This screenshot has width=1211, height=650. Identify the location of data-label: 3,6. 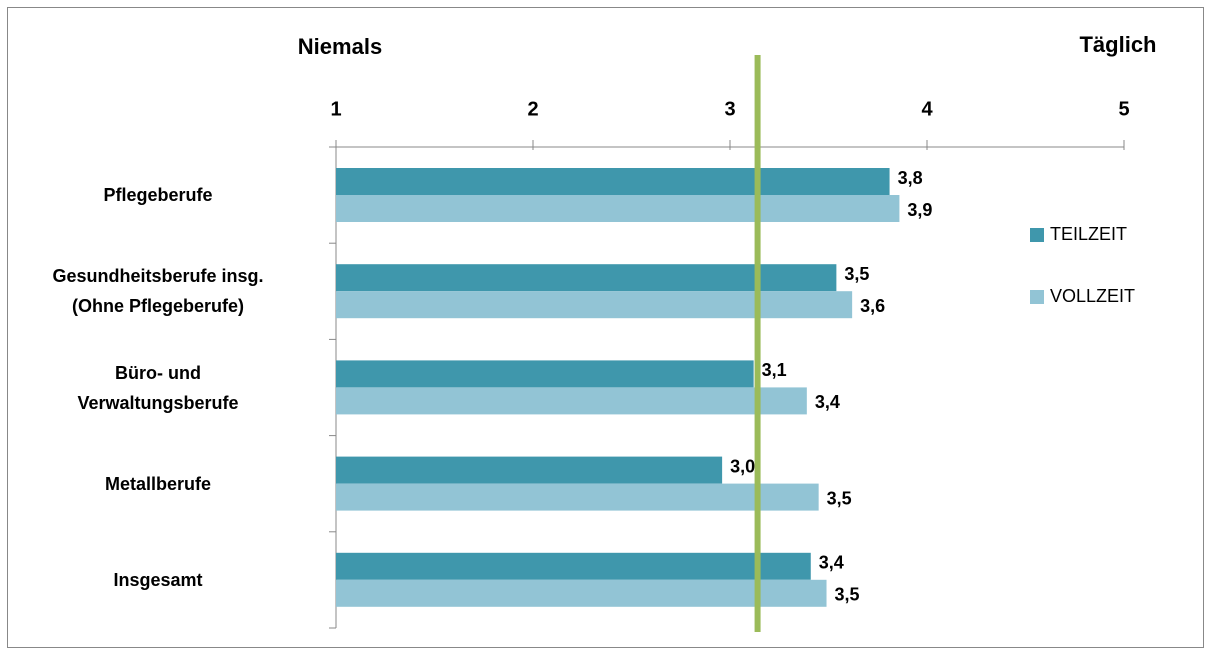
(872, 306).